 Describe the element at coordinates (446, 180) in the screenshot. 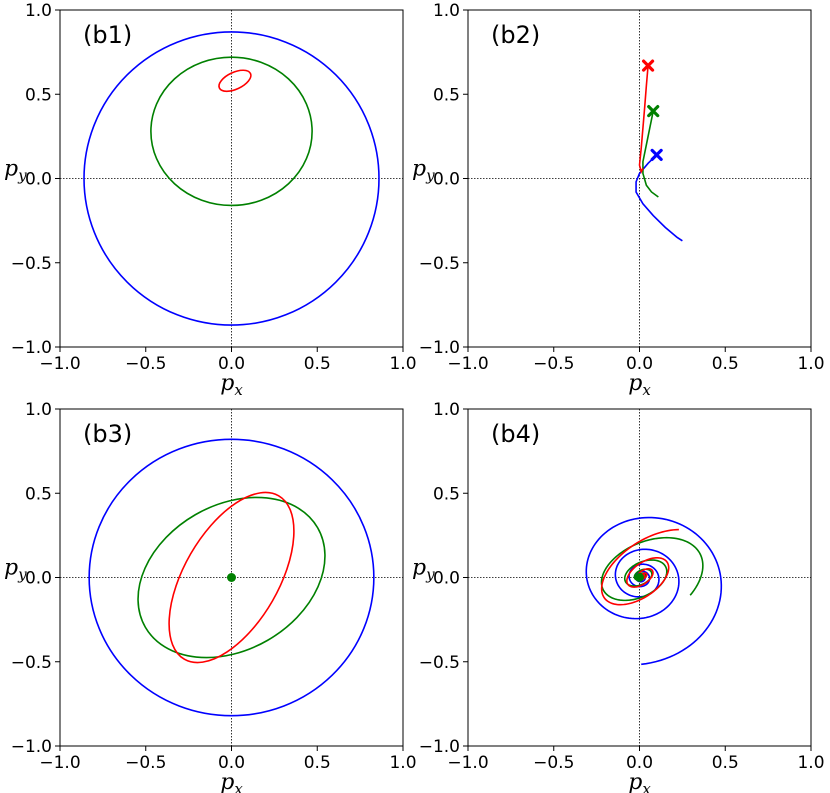

I see `panel-2-ytick-label: 0.0` at that location.